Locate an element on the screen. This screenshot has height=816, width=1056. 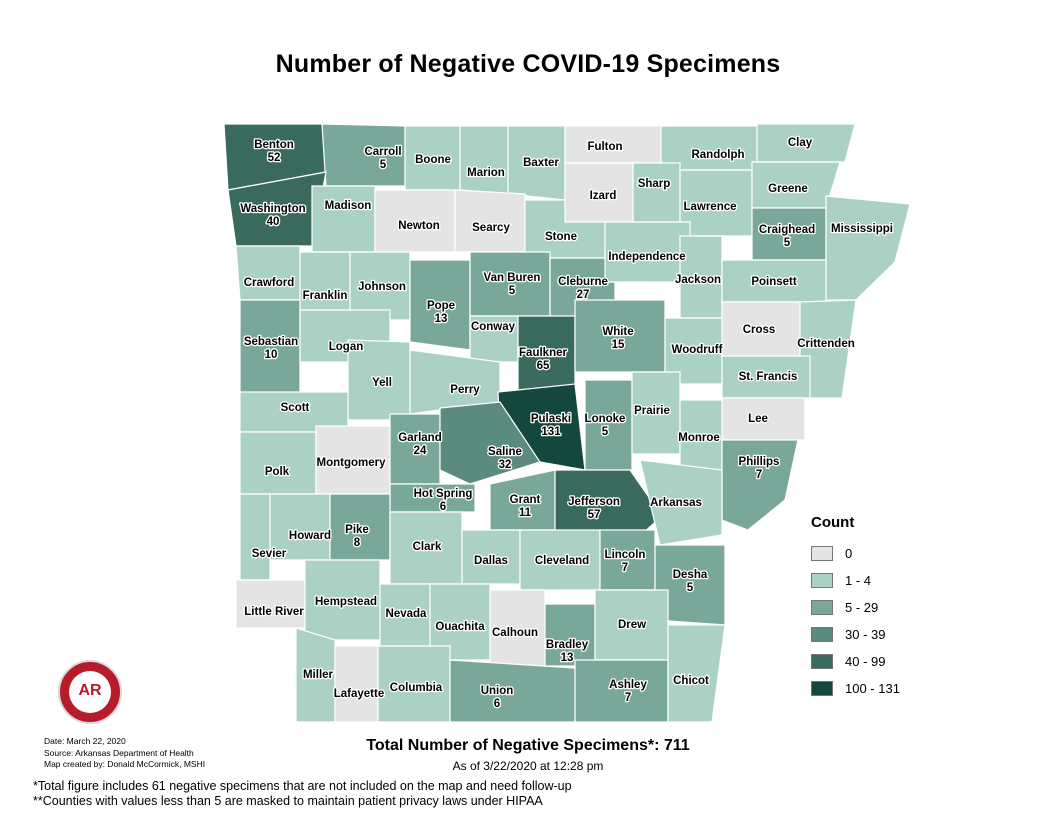
county-label-prairie: Prairie is located at coordinates (652, 411).